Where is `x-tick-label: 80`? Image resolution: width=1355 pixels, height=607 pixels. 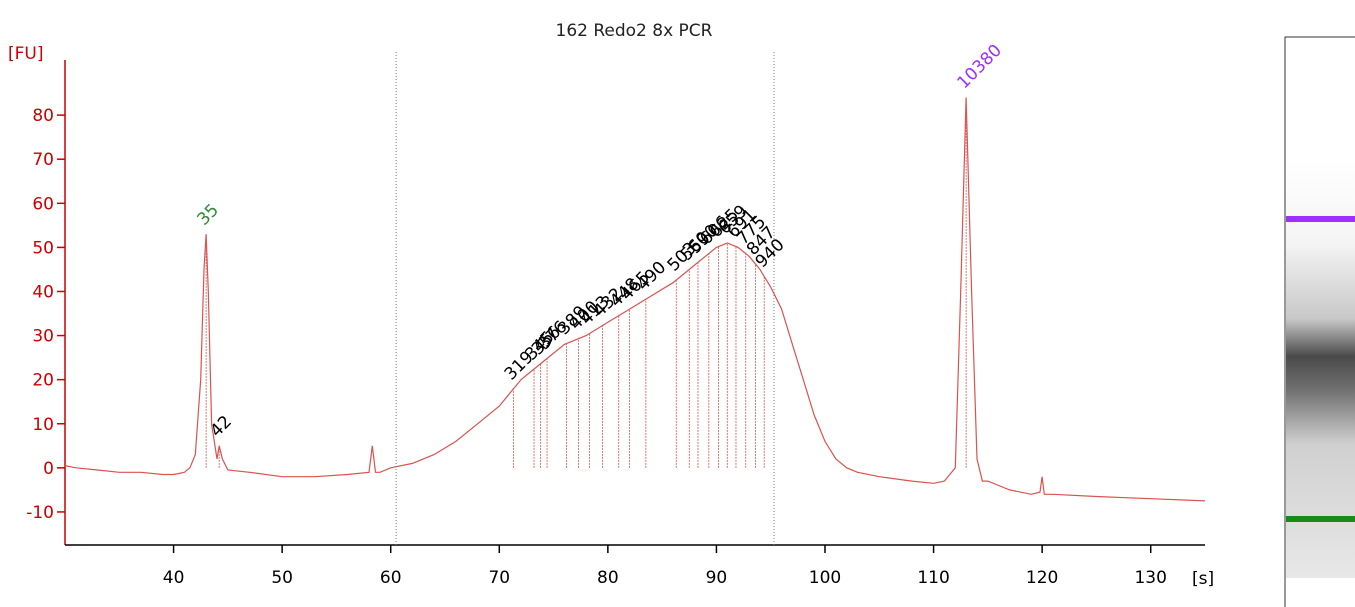 x-tick-label: 80 is located at coordinates (608, 578).